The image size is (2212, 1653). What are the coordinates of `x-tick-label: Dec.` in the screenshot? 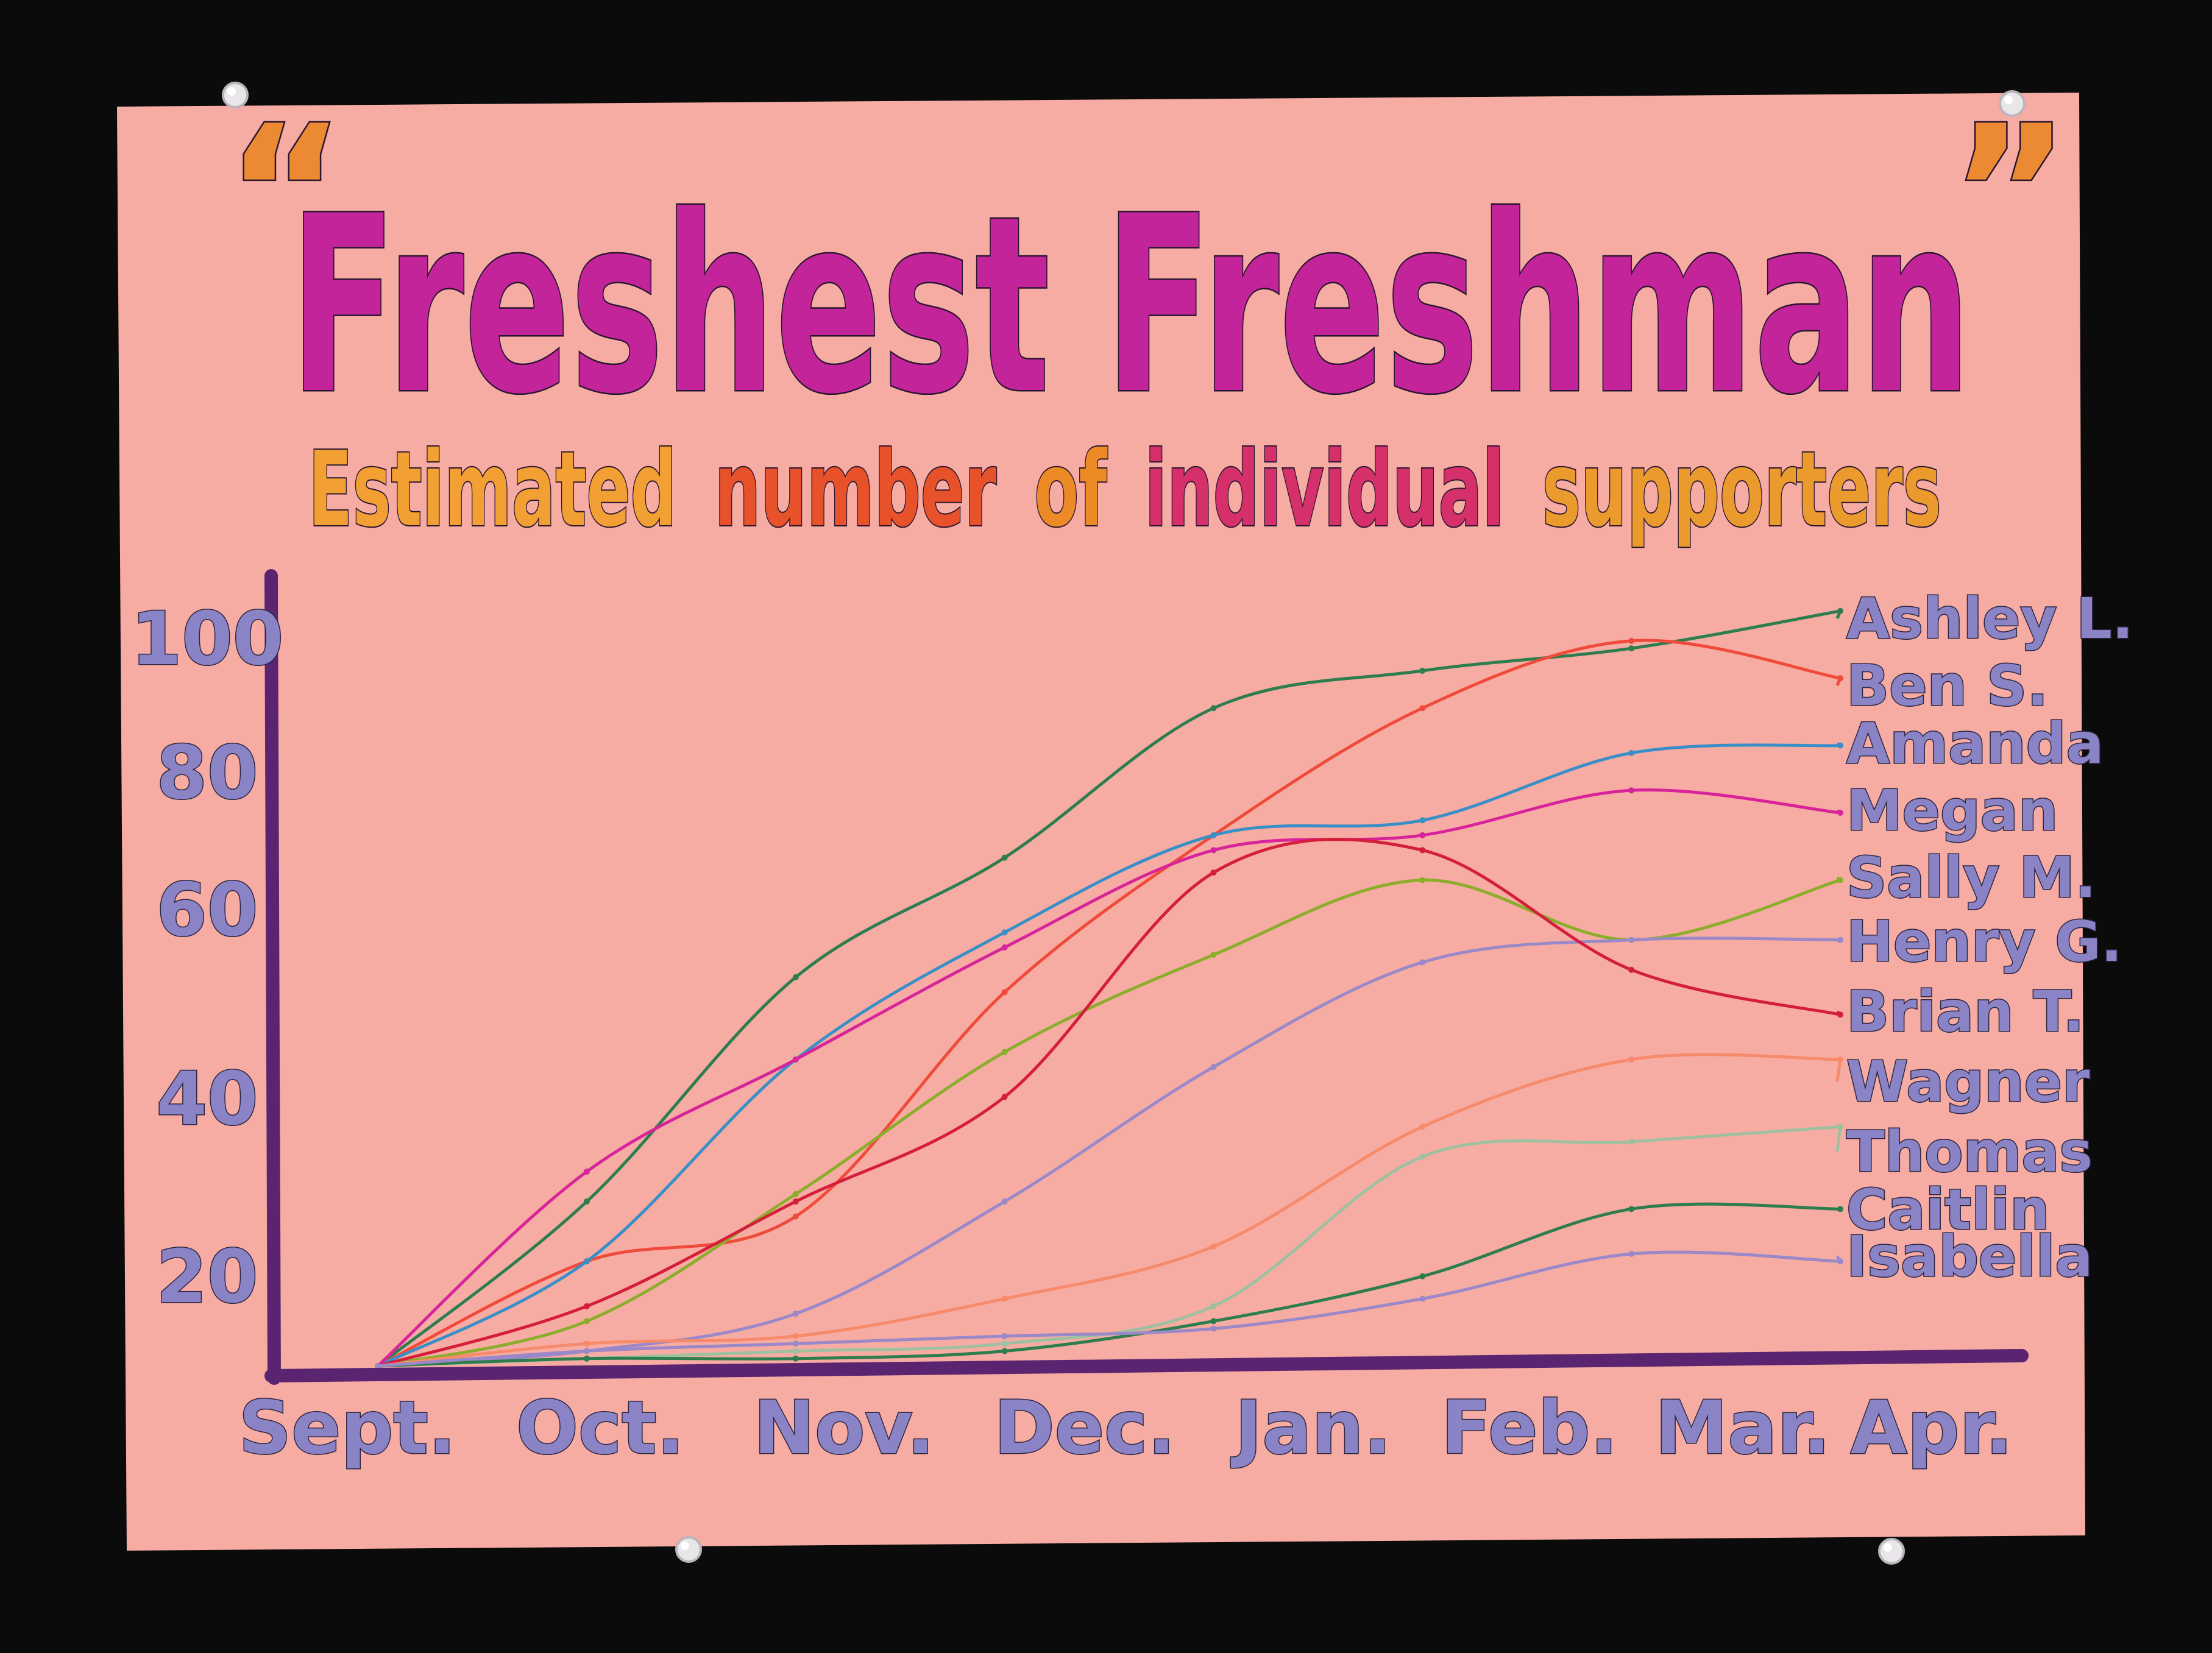 It's located at (1084, 1428).